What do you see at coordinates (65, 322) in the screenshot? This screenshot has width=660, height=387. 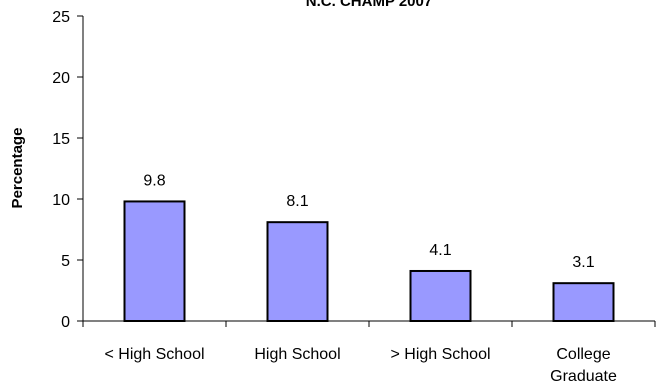 I see `y-tick-label: 0` at bounding box center [65, 322].